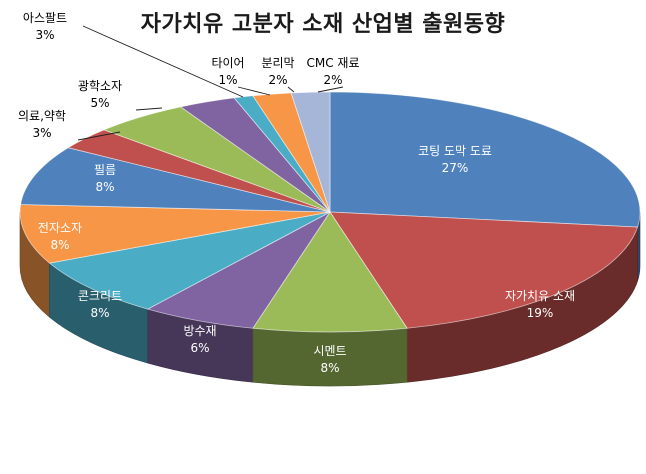 This screenshot has width=646, height=474. I want to click on slice-8-label: 의료,약학, so click(42, 115).